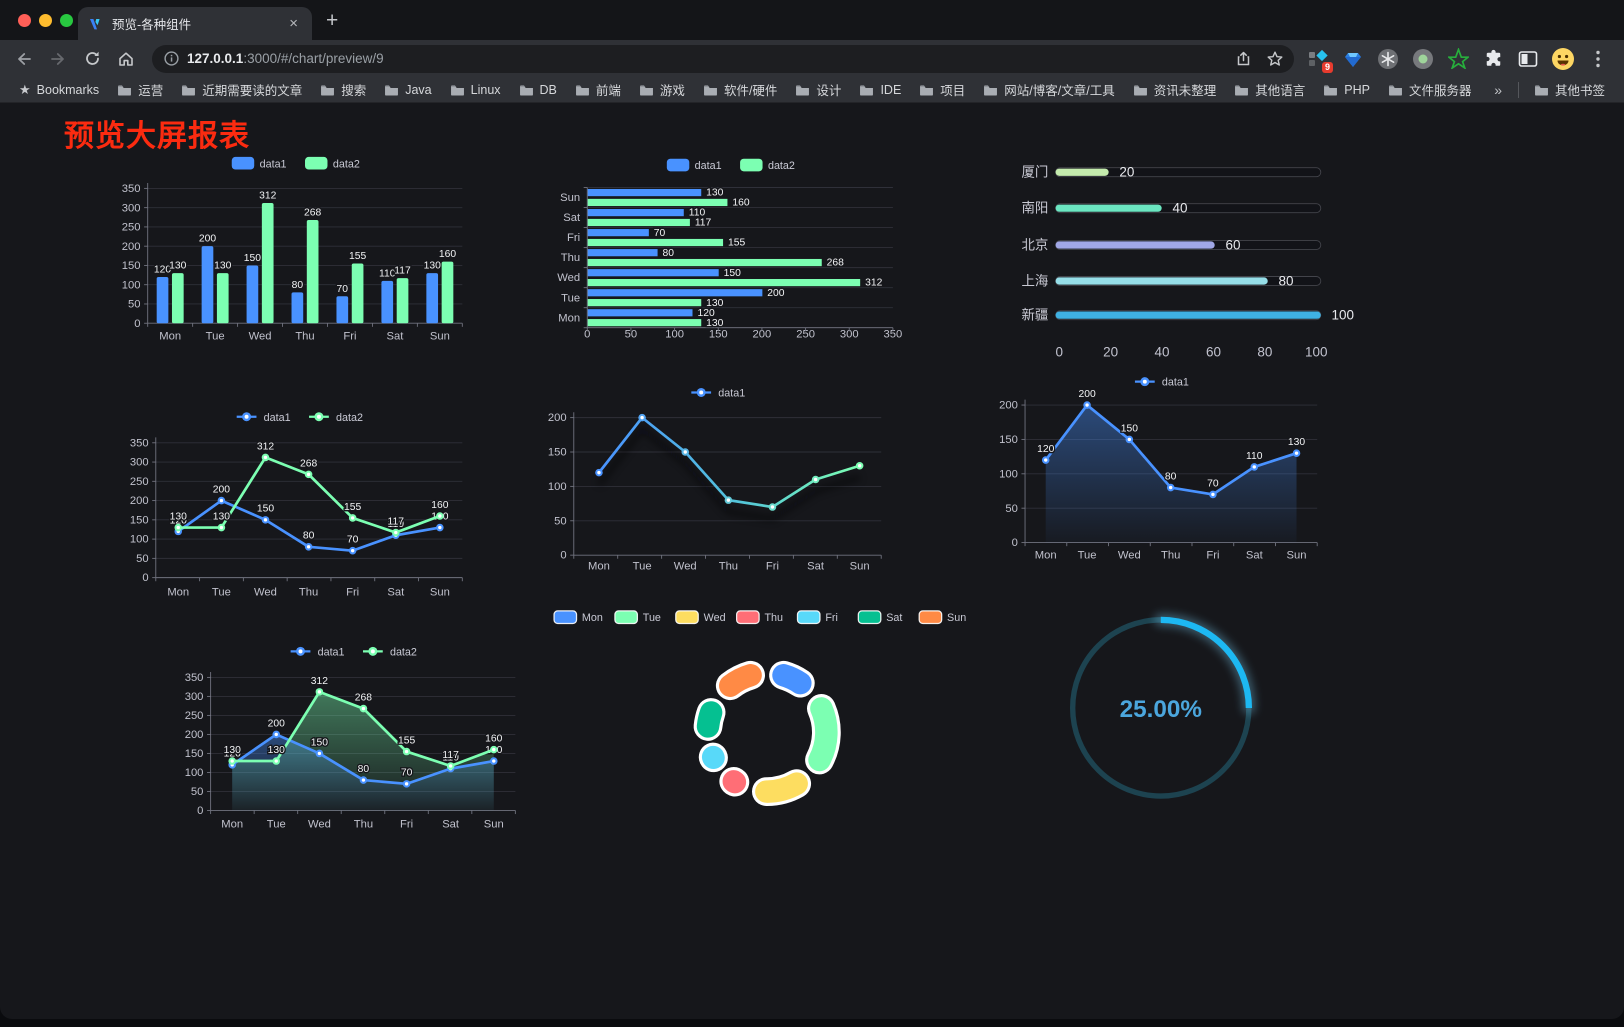 Image resolution: width=1624 pixels, height=1027 pixels. What do you see at coordinates (1254, 456) in the screenshot?
I see `point-value-label: 110` at bounding box center [1254, 456].